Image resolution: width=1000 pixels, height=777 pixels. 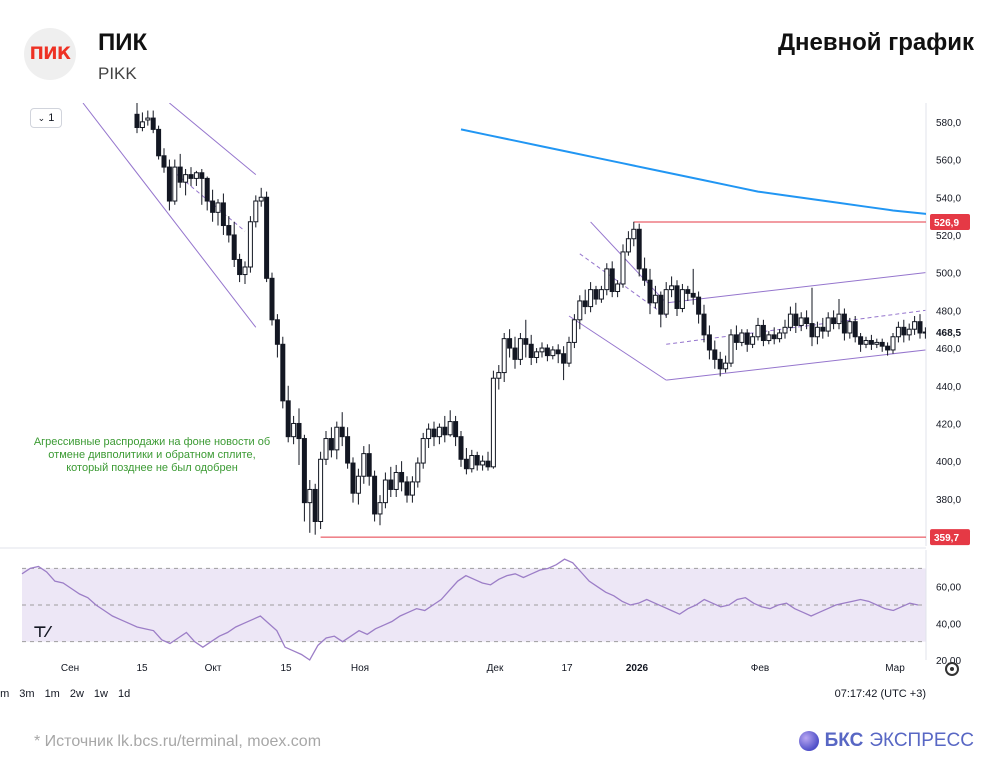 I want to click on timeframe-1d: 1d, so click(x=124, y=694).